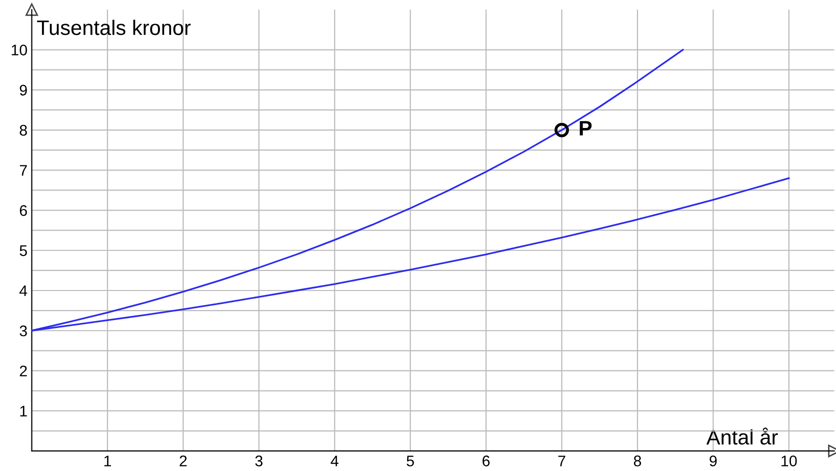 The image size is (836, 471). What do you see at coordinates (23, 130) in the screenshot?
I see `y-tick-label: 8` at bounding box center [23, 130].